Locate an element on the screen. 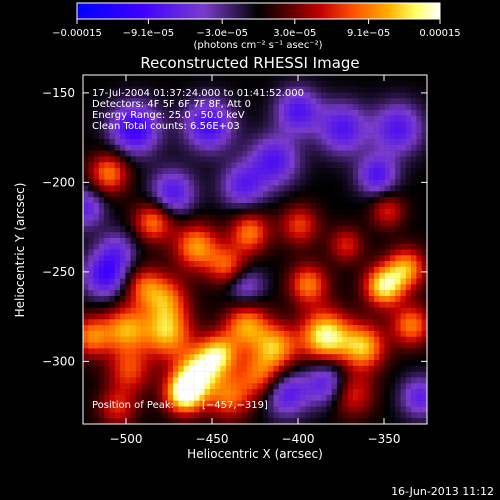 The height and width of the screenshot is (500, 500). colorbar-tick-label: 3.0e−05 is located at coordinates (294, 33).